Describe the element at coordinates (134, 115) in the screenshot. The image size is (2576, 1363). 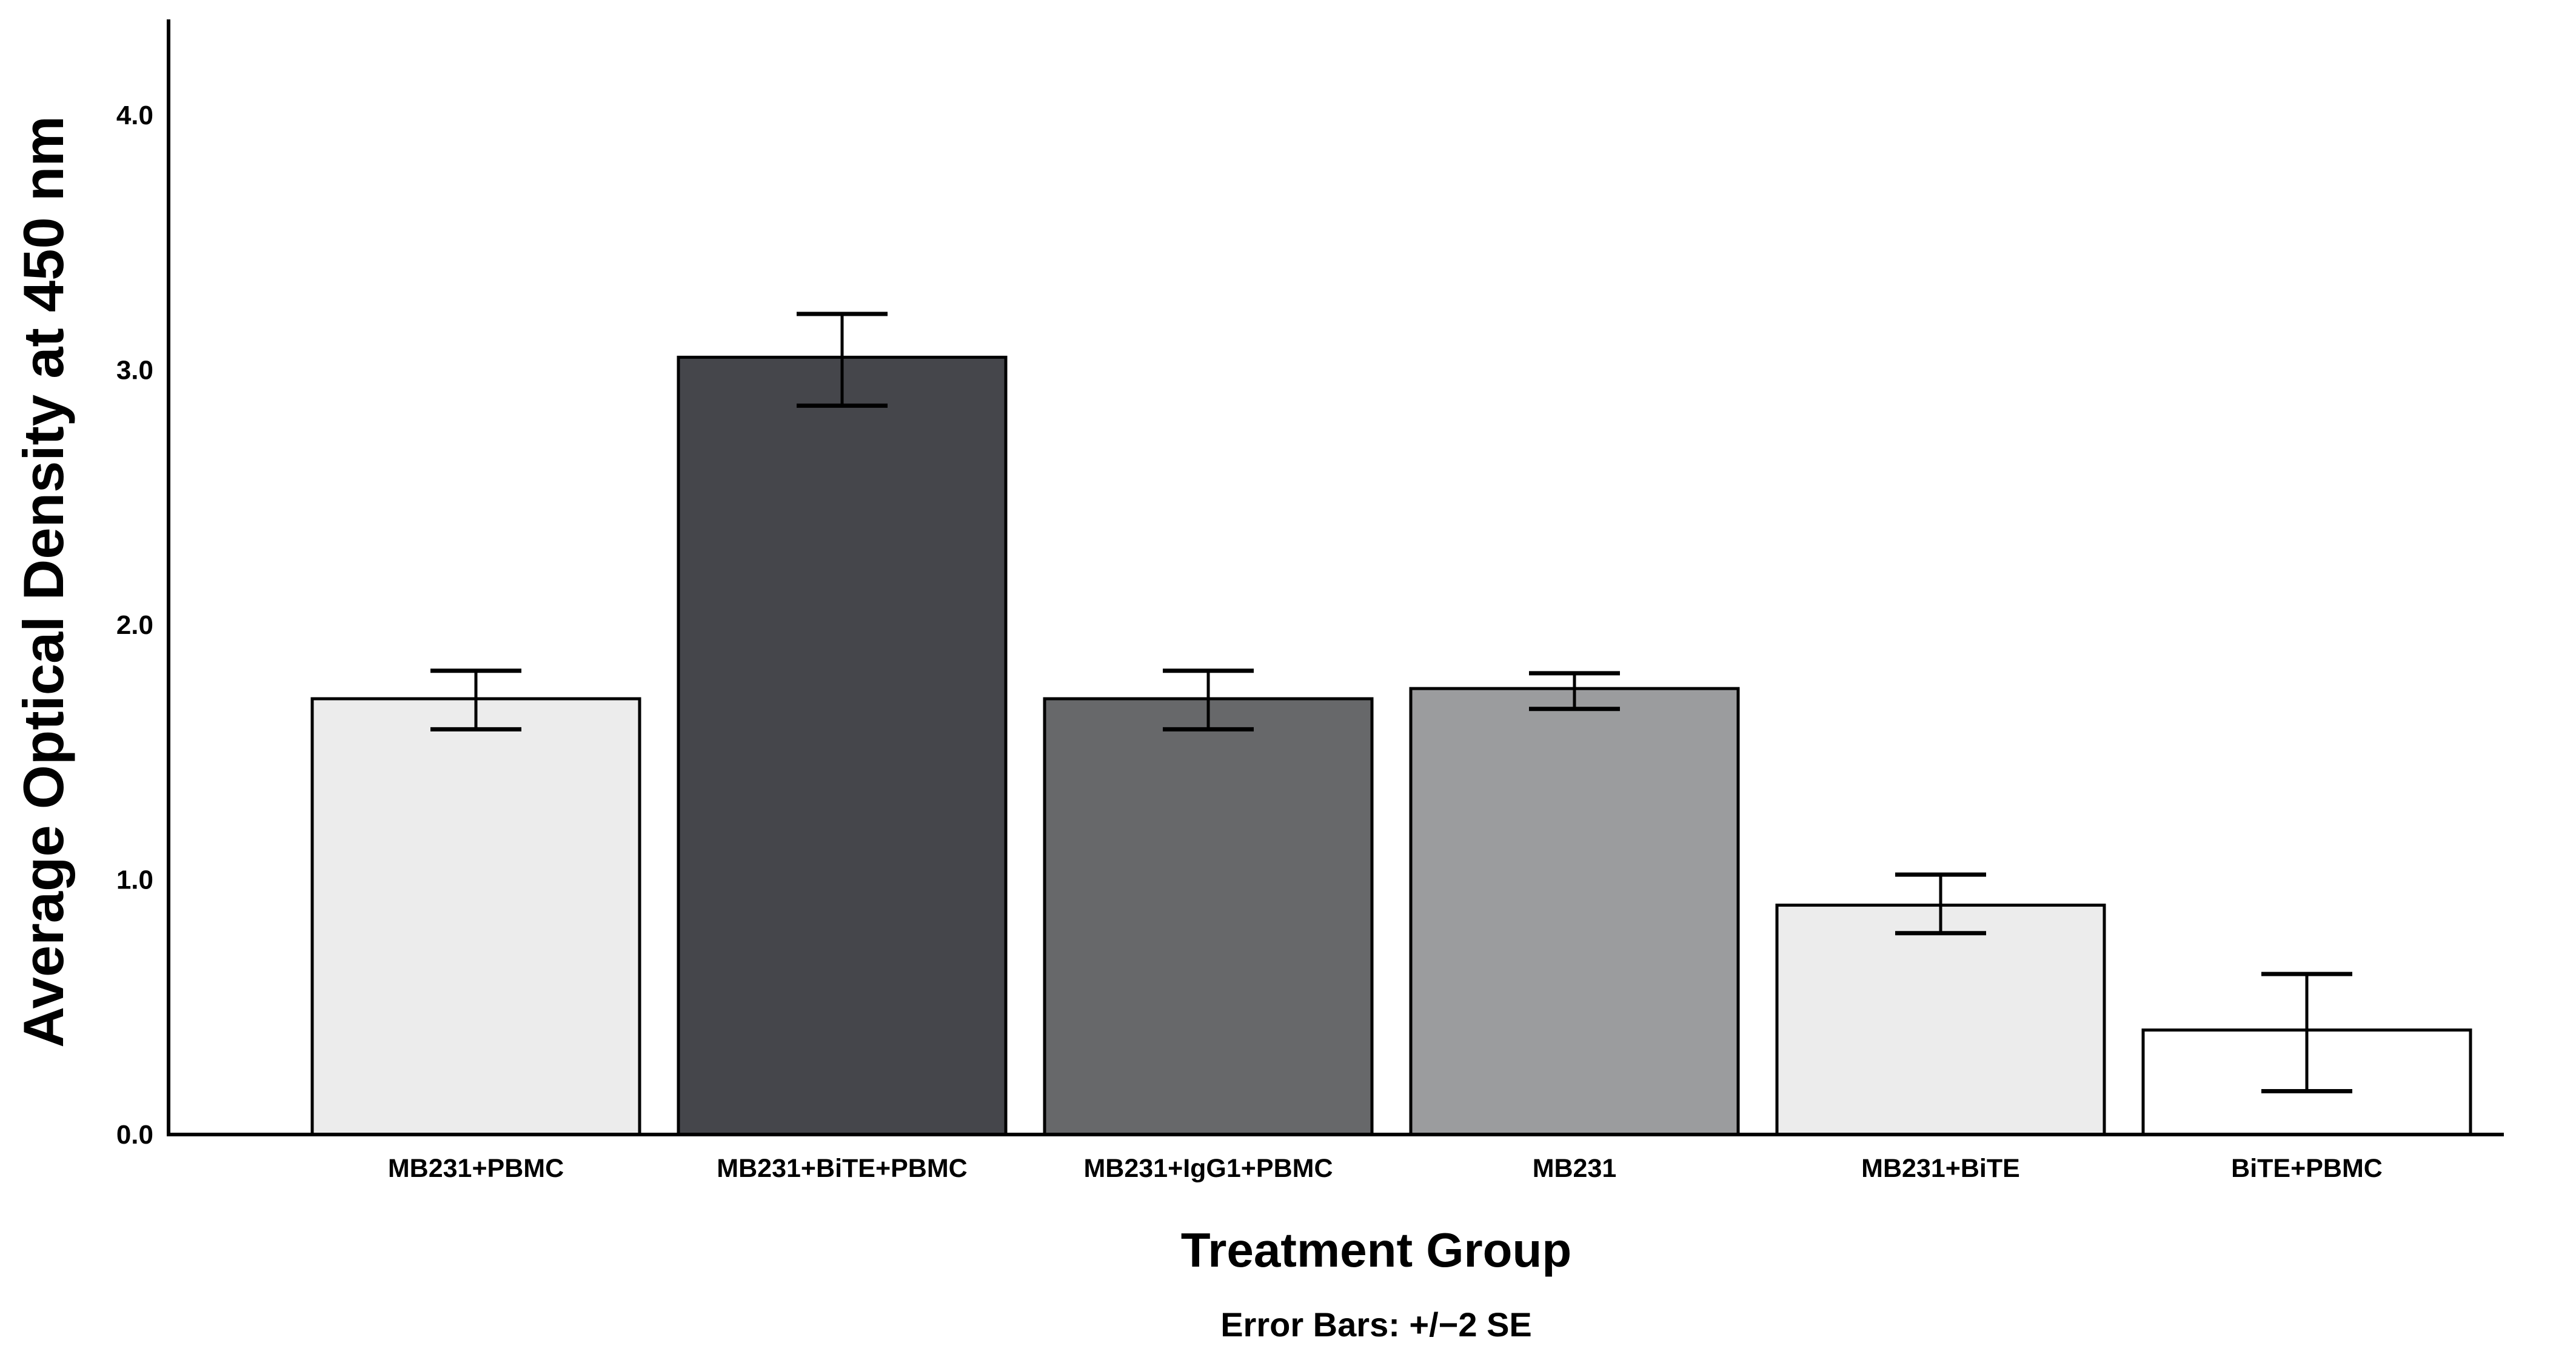
I see `y-tick-label: 4.0` at that location.